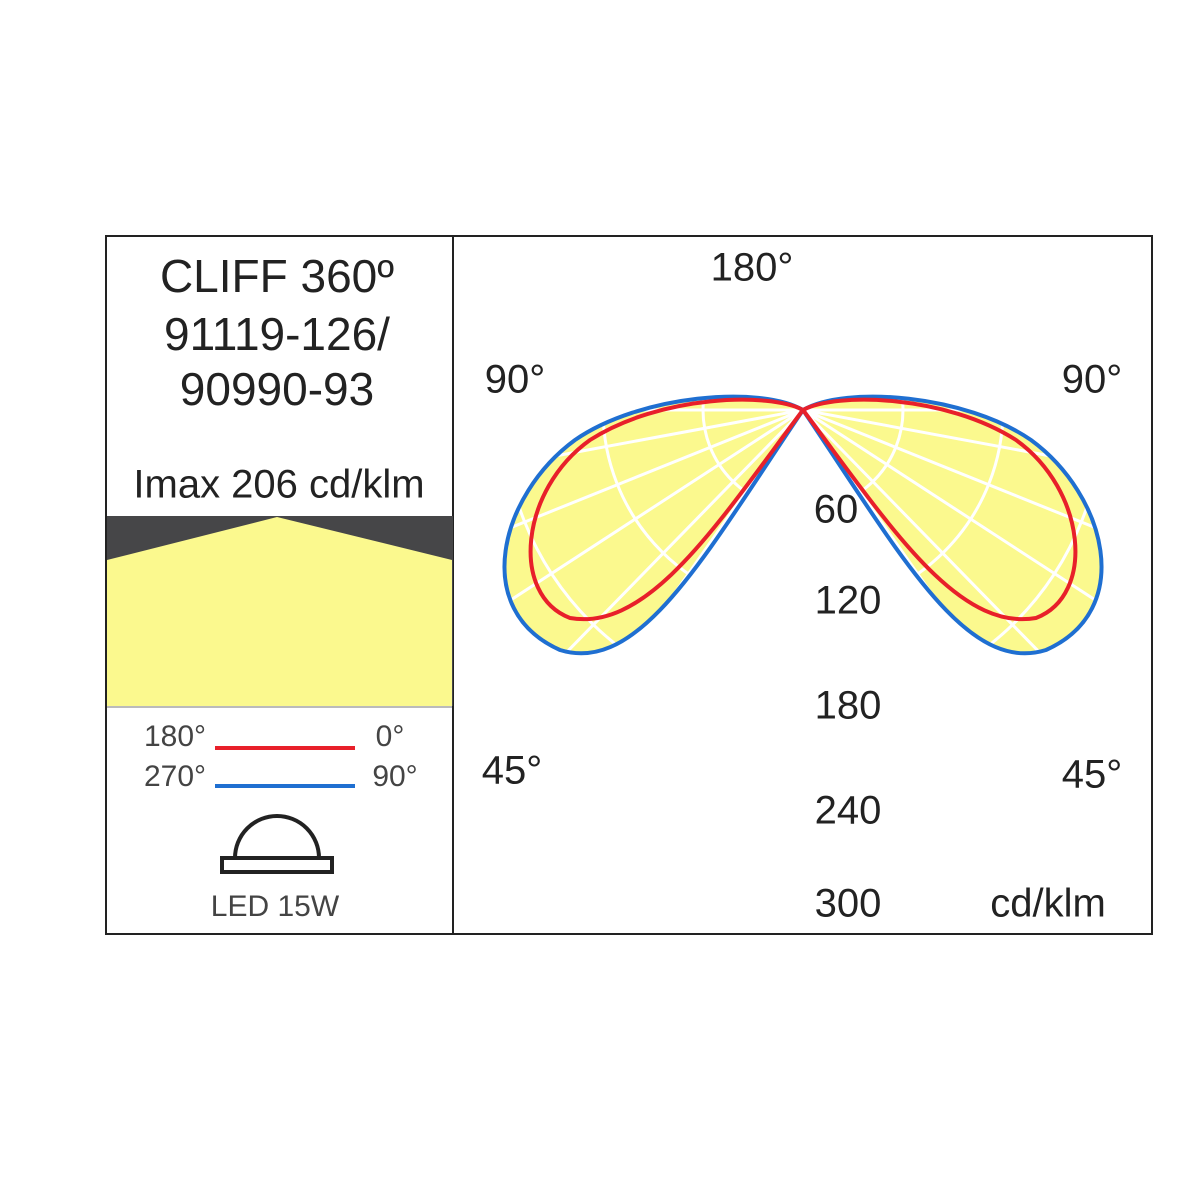  What do you see at coordinates (278, 485) in the screenshot?
I see `imax: Imax 206 cd/klm` at bounding box center [278, 485].